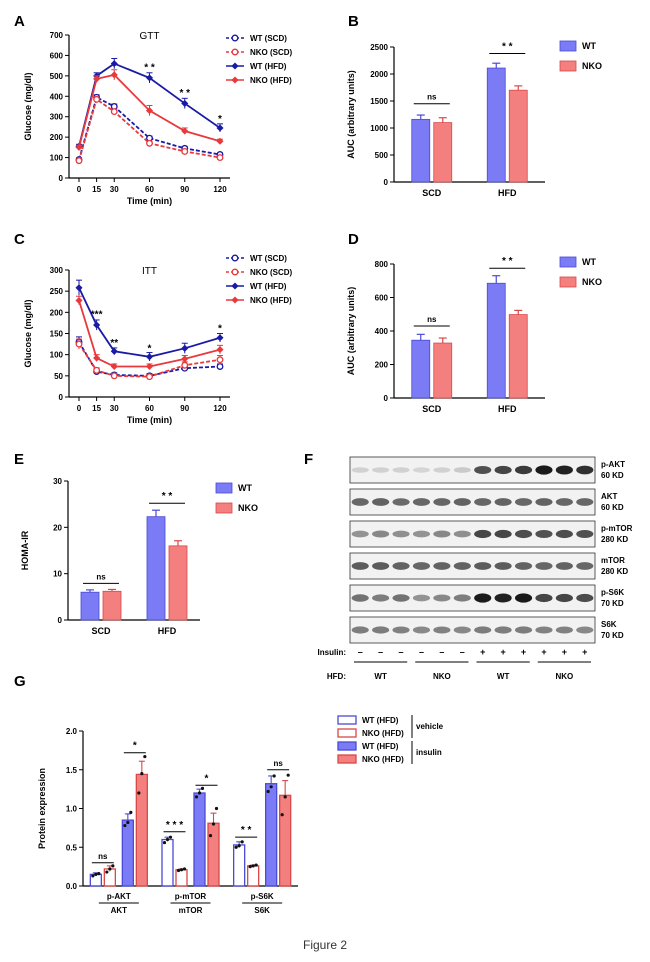 The width and height of the screenshot is (650, 962). I want to click on homa-ir-y-tick-label: 20, so click(57, 527).